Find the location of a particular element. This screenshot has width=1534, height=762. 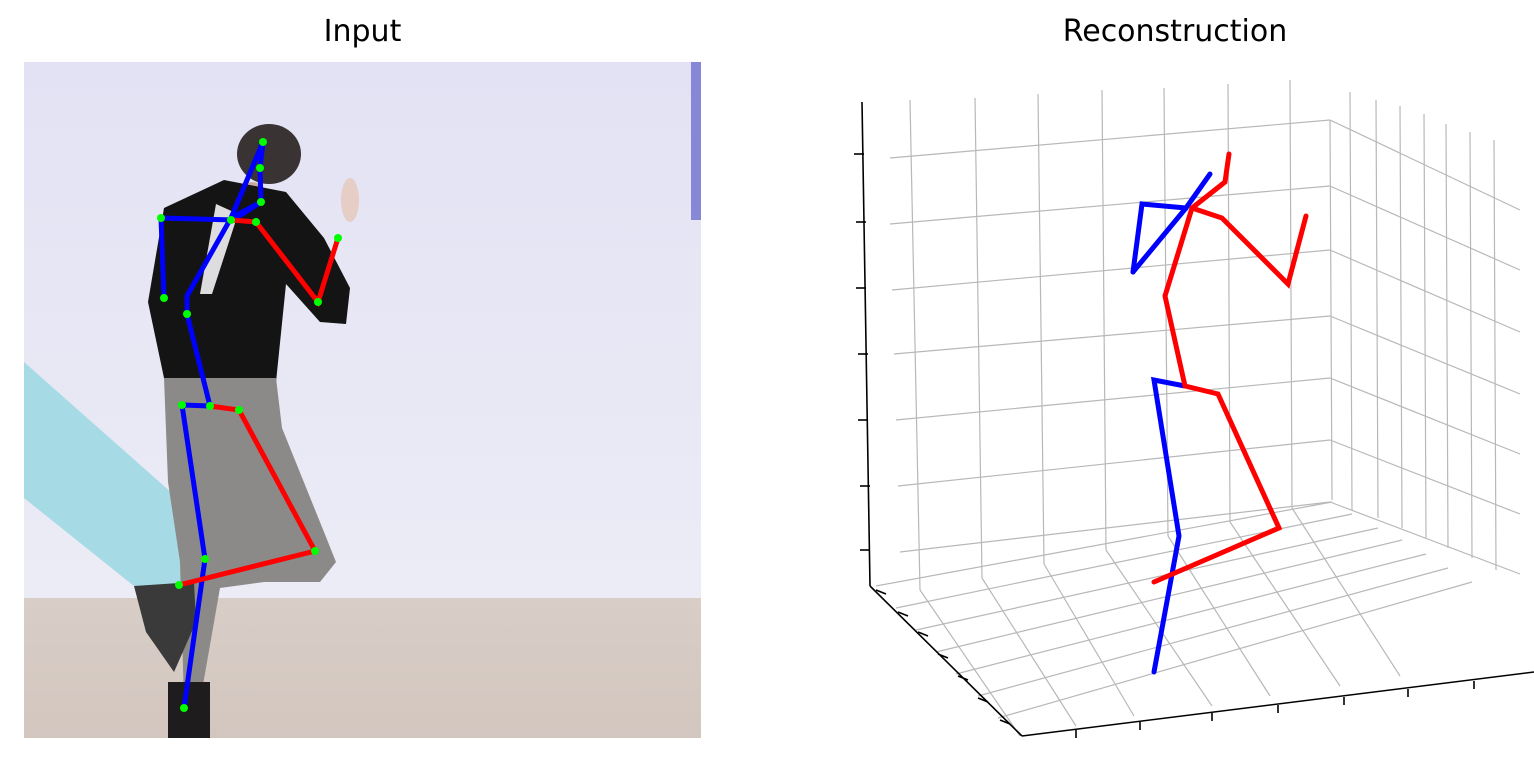

skeleton-2d-joints is located at coordinates (249, 425).